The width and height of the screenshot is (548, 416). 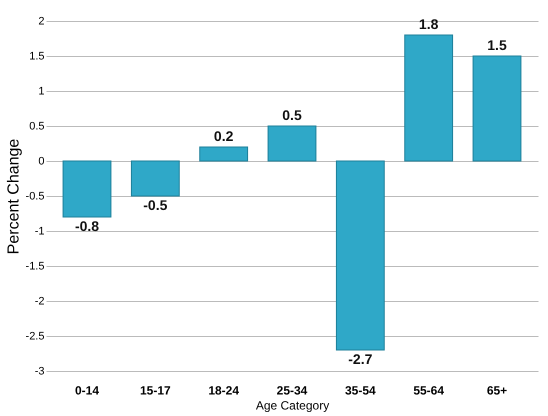 I want to click on data-label: 1.5, so click(x=497, y=45).